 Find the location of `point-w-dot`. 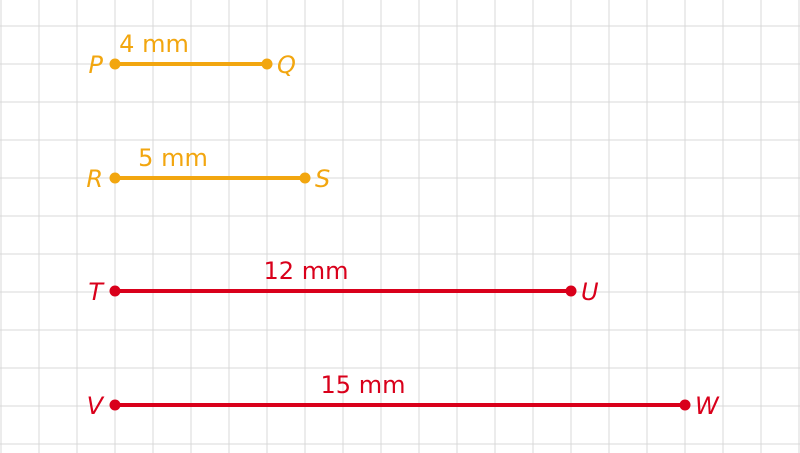

point-w-dot is located at coordinates (685, 405).